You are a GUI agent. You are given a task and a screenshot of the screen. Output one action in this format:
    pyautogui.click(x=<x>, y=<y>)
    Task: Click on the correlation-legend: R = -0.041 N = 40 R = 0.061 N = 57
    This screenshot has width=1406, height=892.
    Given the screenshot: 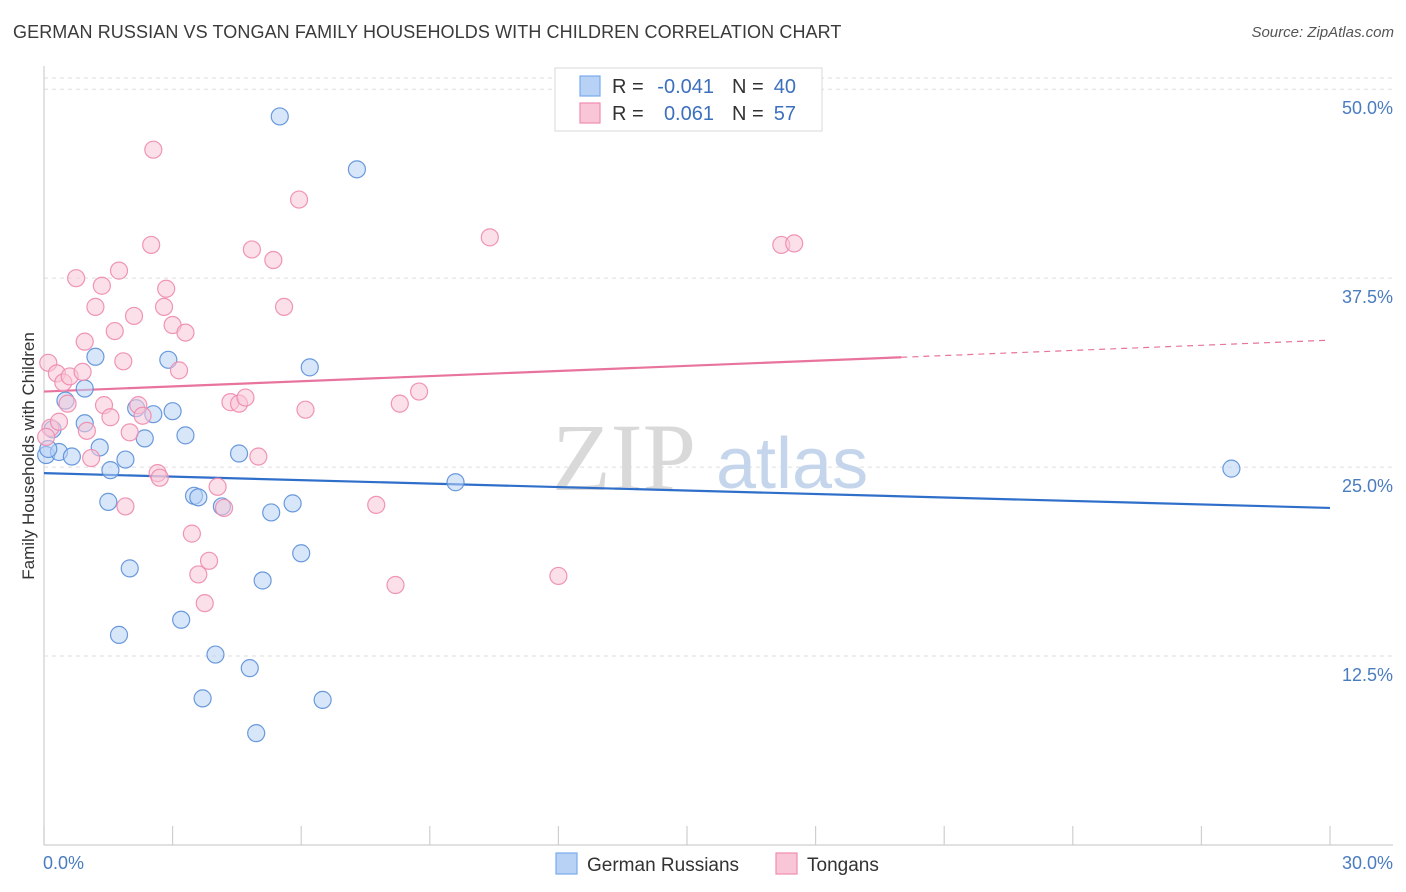 What is the action you would take?
    pyautogui.click(x=688, y=99)
    